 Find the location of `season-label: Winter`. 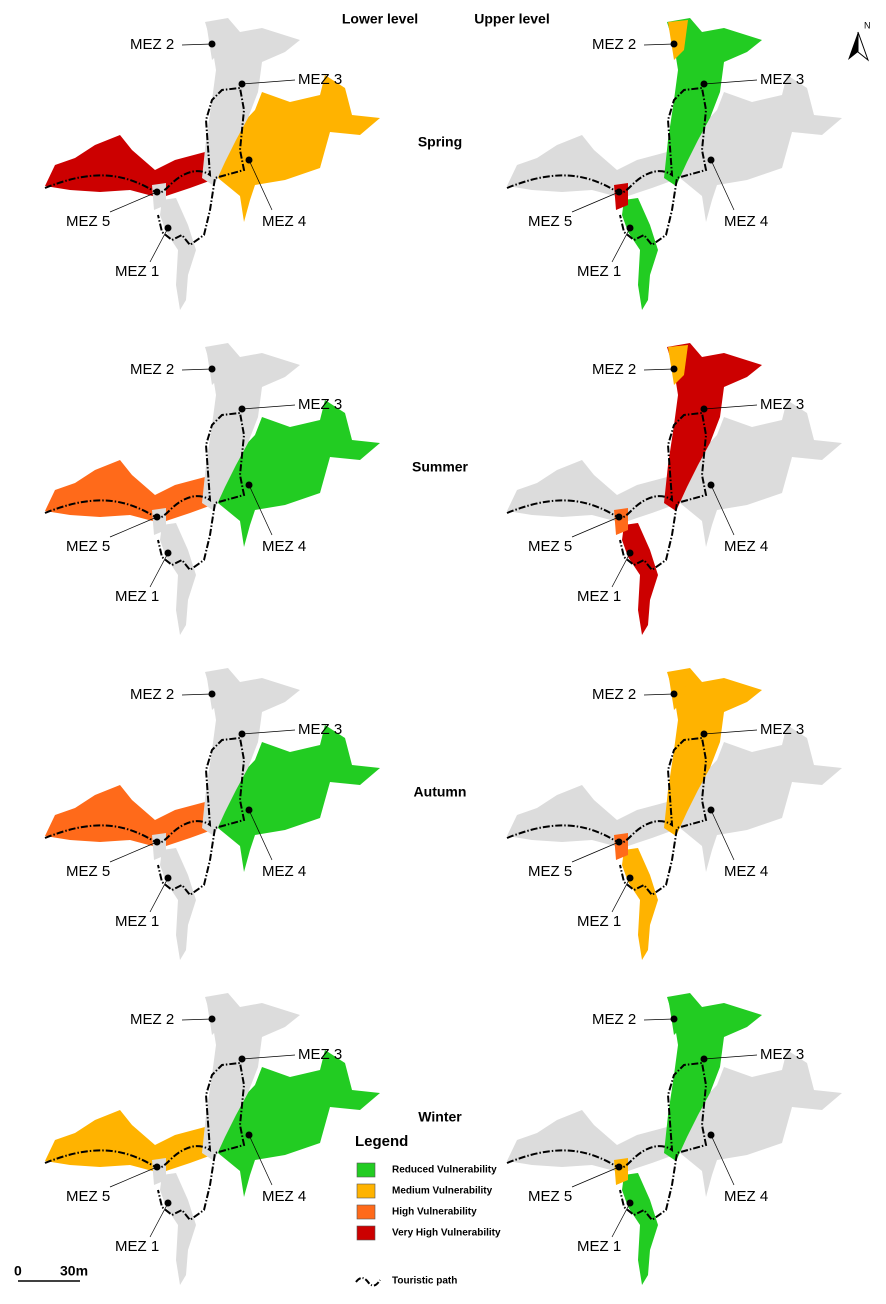

season-label: Winter is located at coordinates (440, 1117).